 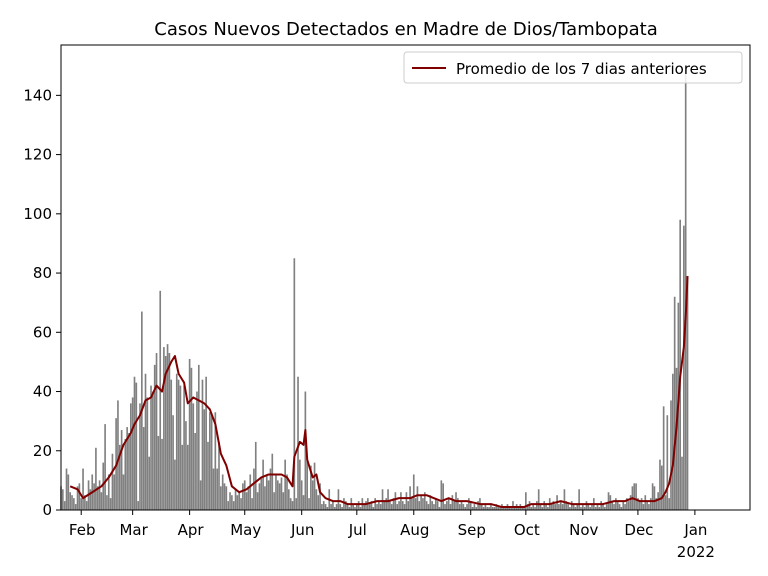 I want to click on y-tick-label: 60, so click(x=42, y=332).